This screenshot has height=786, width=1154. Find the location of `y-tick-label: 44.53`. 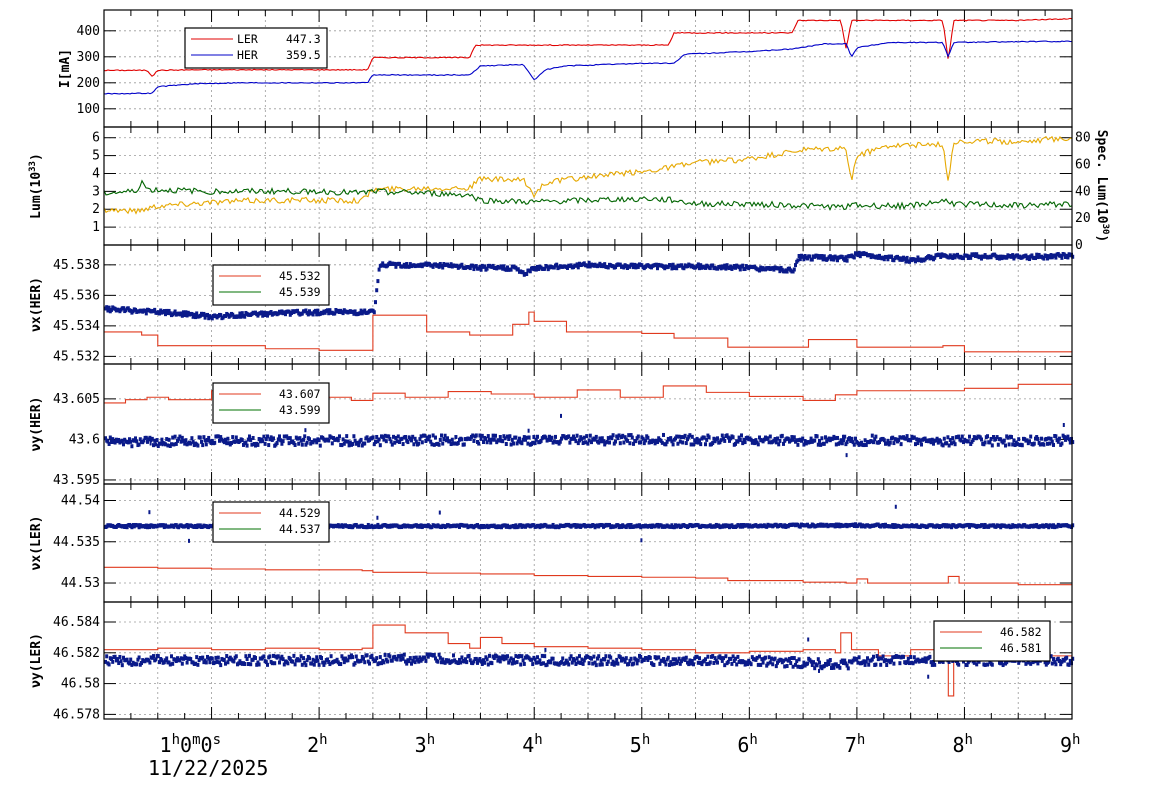

y-tick-label: 44.53 is located at coordinates (80, 583).